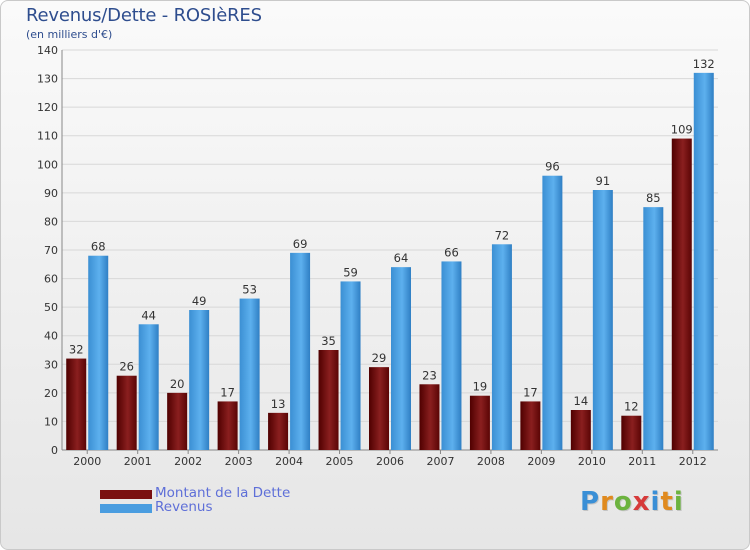 Image resolution: width=750 pixels, height=550 pixels. What do you see at coordinates (126, 367) in the screenshot?
I see `data-label-dette: 26` at bounding box center [126, 367].